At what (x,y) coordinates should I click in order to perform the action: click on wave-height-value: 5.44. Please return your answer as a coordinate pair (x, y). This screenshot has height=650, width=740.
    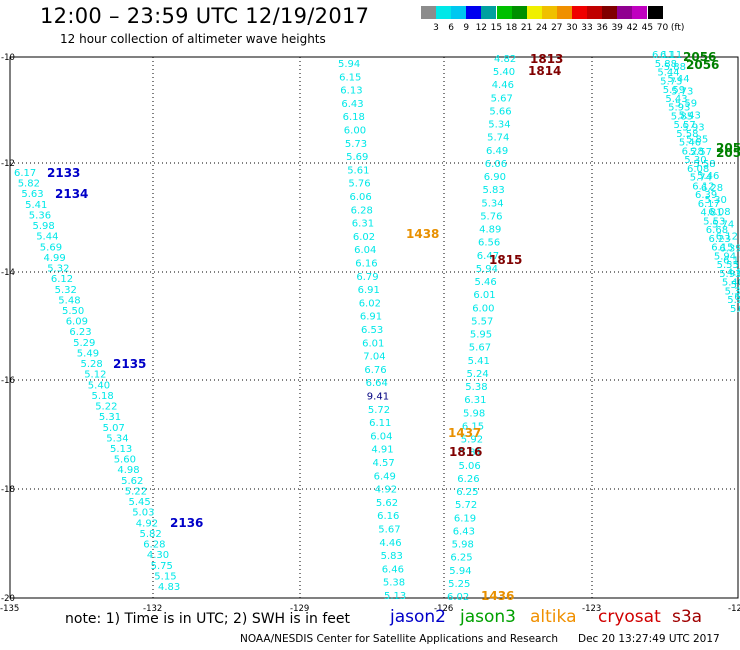
    Looking at the image, I should click on (47, 237).